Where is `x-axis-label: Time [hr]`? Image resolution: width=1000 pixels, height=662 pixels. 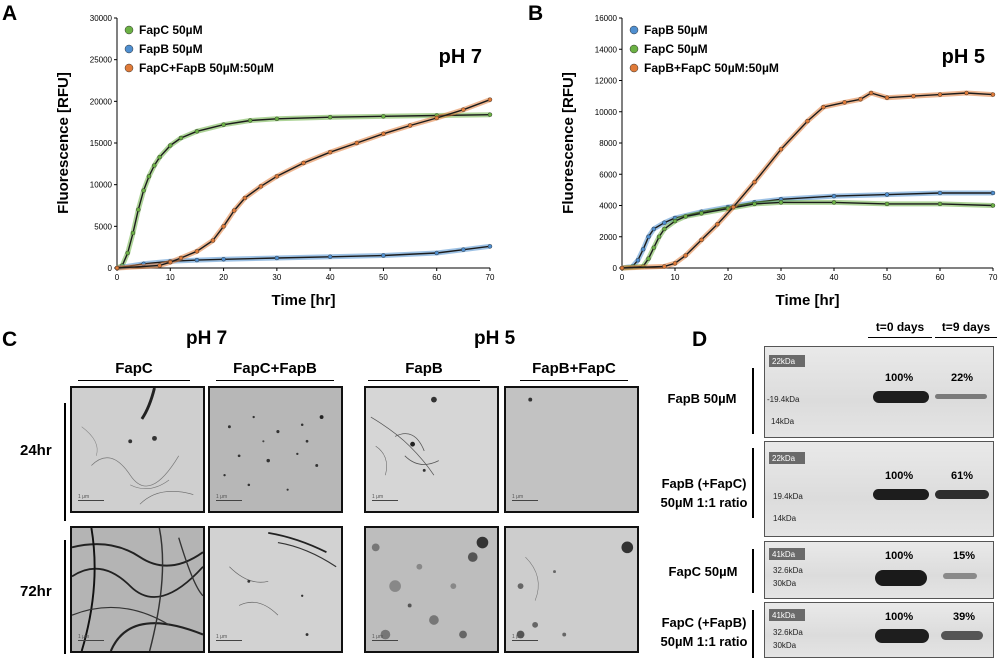
x-axis-label: Time [hr] is located at coordinates (304, 300).